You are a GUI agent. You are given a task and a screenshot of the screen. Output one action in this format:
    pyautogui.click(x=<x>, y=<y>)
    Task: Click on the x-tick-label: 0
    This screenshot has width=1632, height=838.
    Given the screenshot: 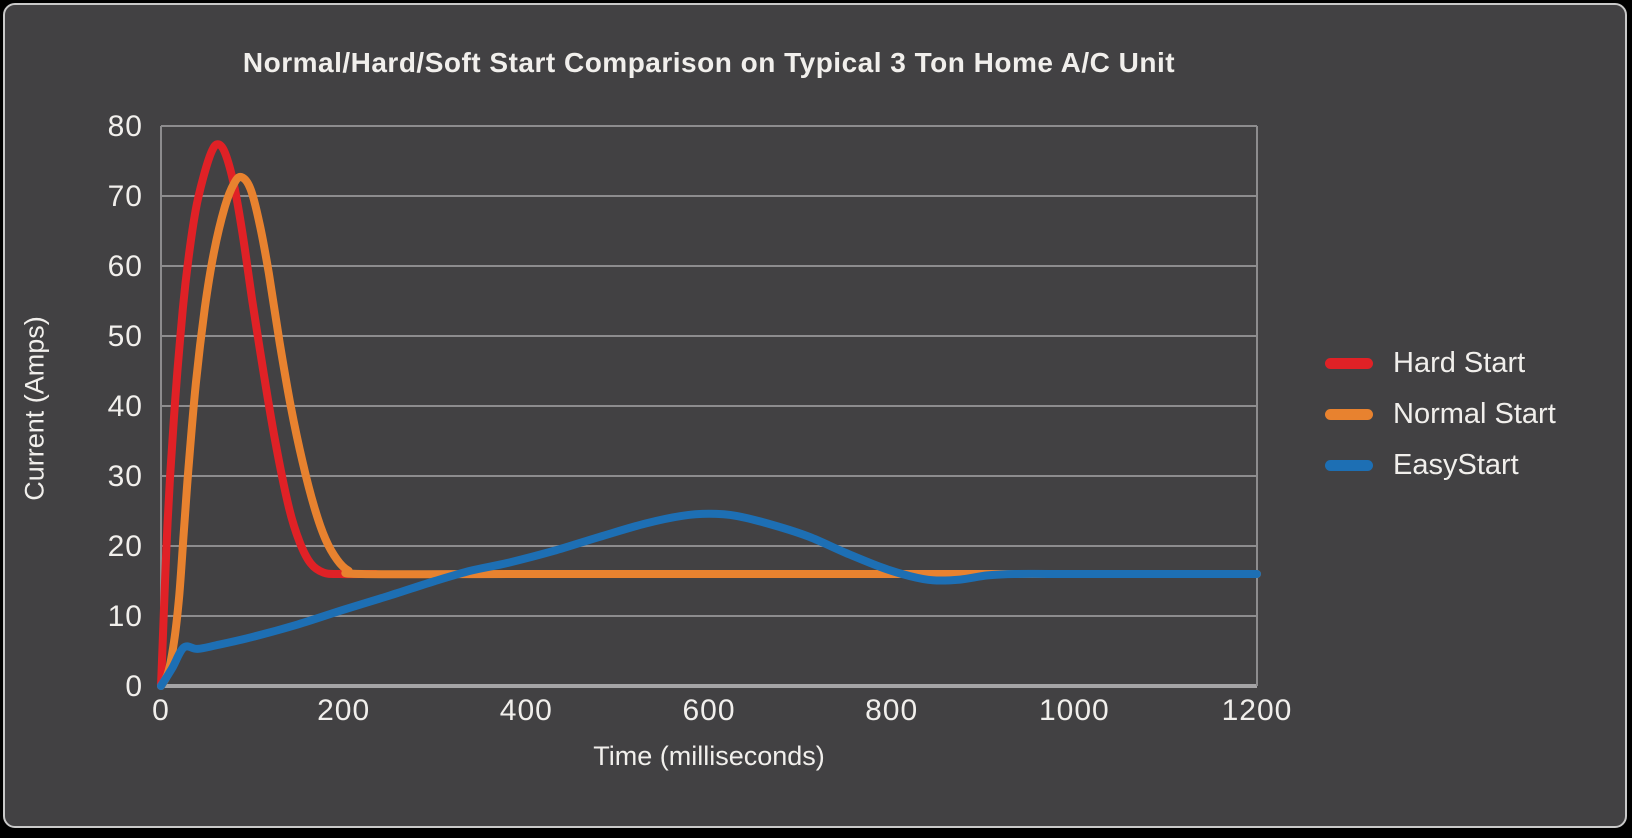 What is the action you would take?
    pyautogui.click(x=161, y=710)
    